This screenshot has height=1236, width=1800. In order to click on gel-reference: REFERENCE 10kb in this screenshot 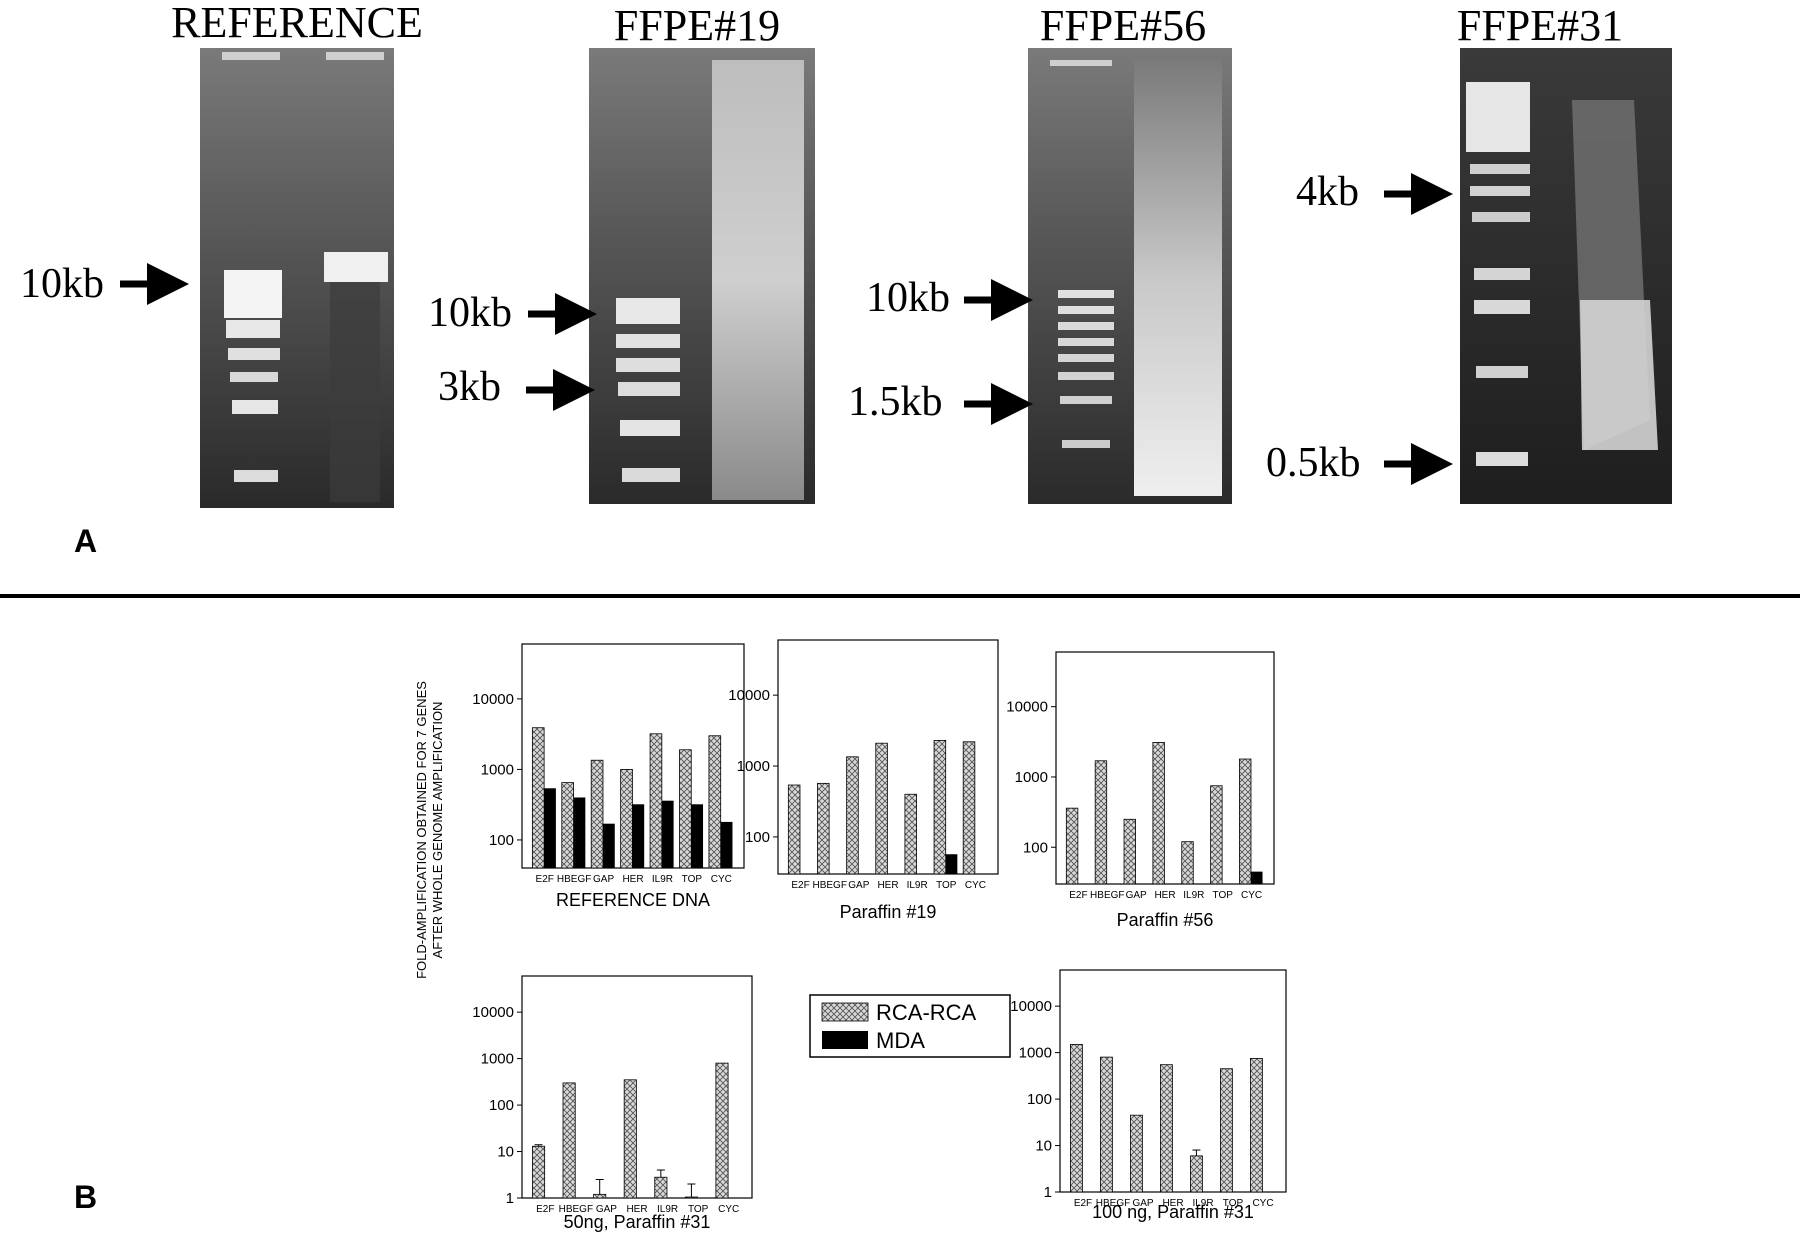, I will do `click(221, 254)`.